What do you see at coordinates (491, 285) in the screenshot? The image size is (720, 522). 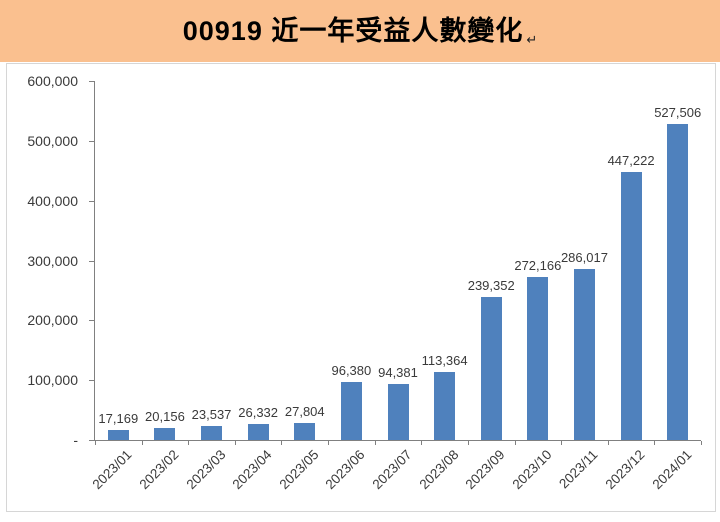 I see `bar-value-label: 239,352` at bounding box center [491, 285].